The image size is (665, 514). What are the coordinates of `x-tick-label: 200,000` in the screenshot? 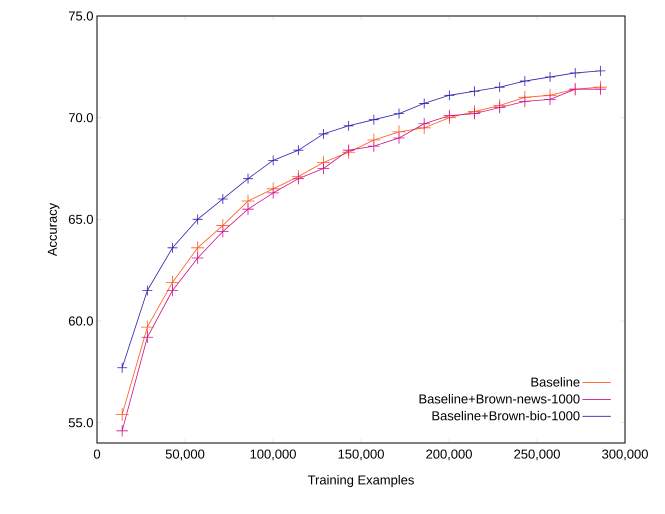 It's located at (449, 455).